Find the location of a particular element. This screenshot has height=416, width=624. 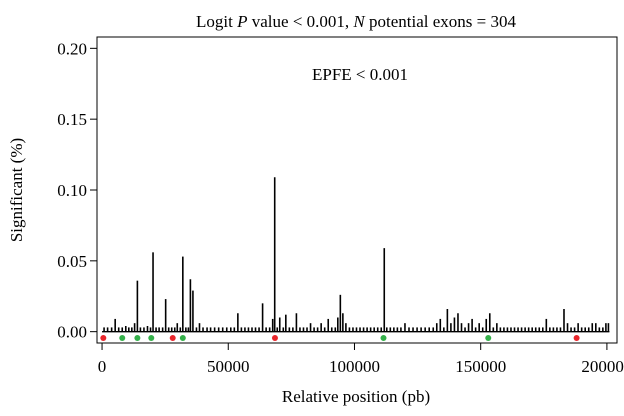

title-suffix: potential exons = 304 is located at coordinates (441, 21).